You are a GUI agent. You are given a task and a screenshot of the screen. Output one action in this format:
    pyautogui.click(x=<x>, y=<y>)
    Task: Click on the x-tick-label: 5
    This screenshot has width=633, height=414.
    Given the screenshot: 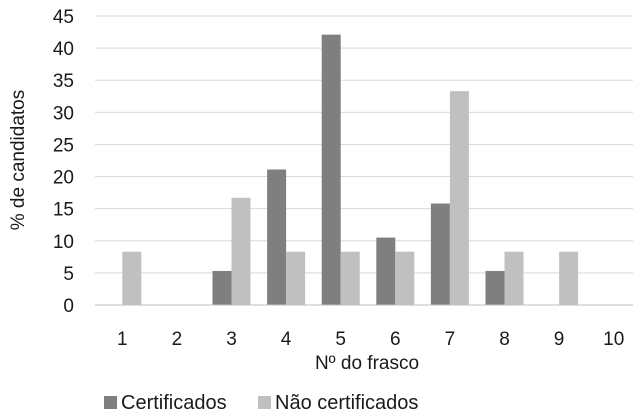 What is the action you would take?
    pyautogui.click(x=340, y=339)
    